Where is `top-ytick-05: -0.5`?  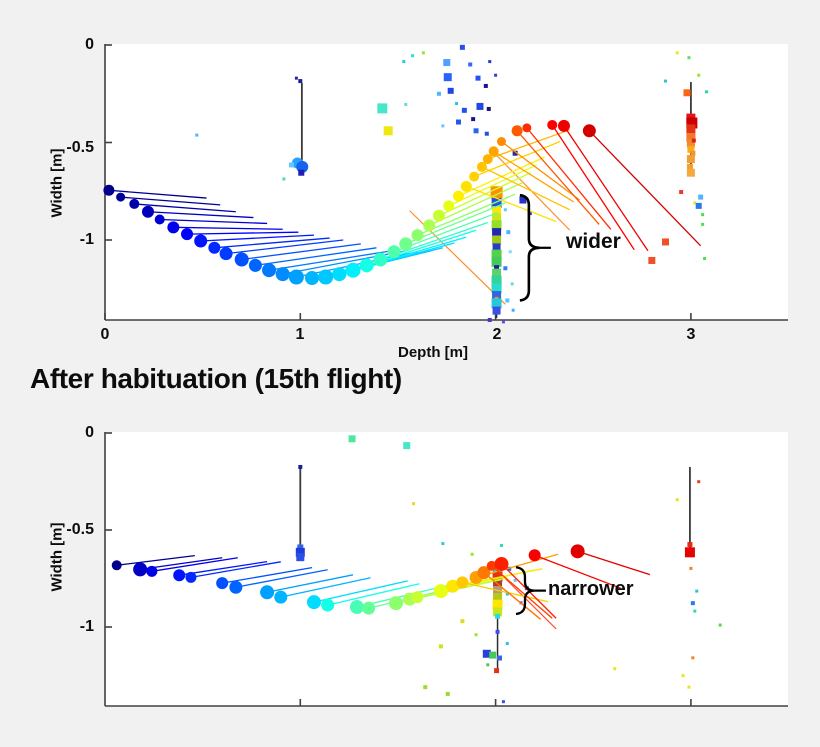 top-ytick-05: -0.5 is located at coordinates (80, 147).